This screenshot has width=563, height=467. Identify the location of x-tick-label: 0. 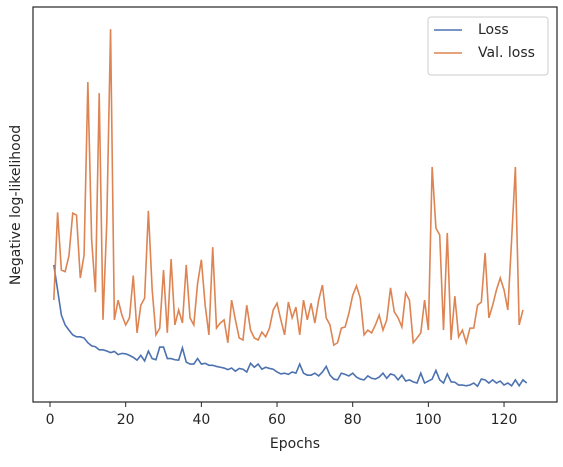
(50, 420).